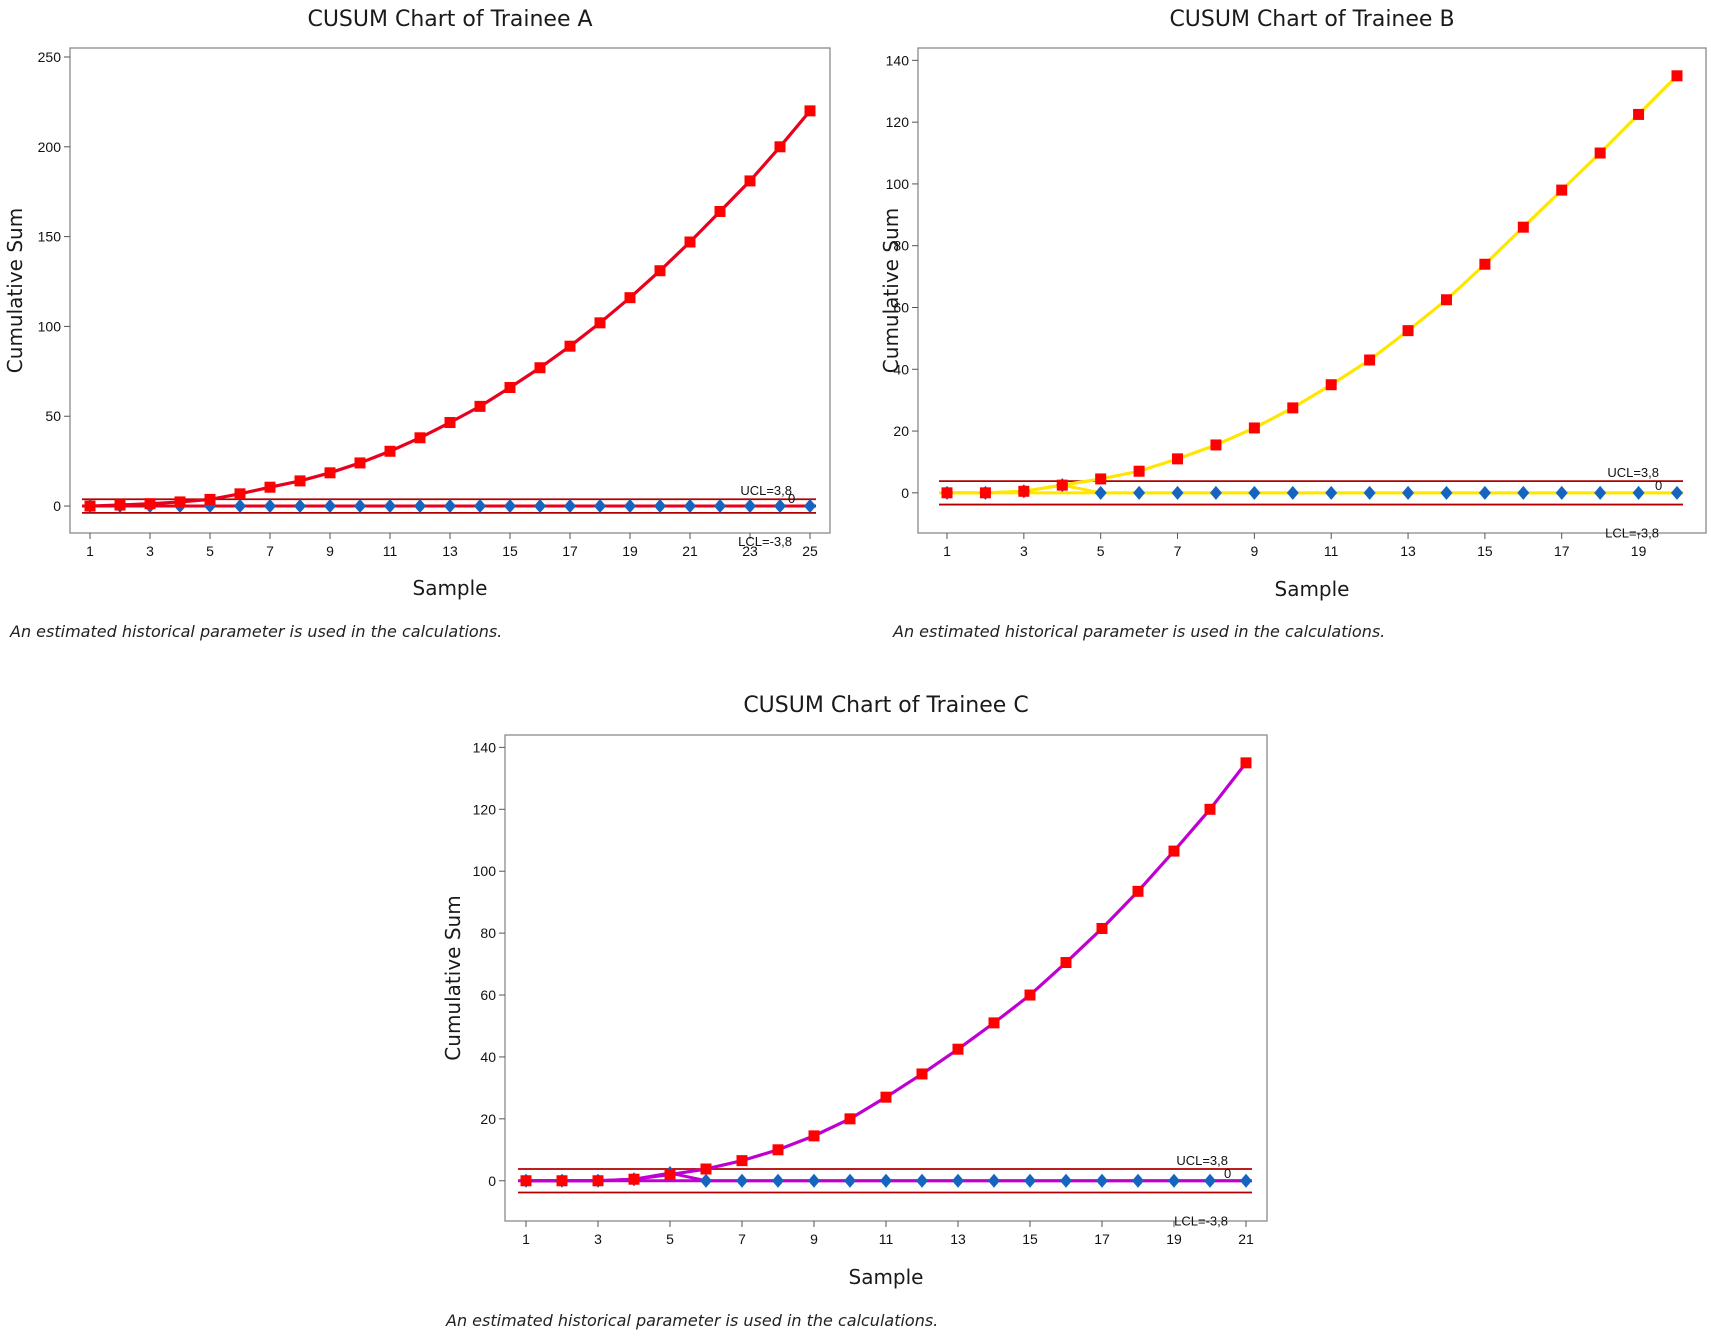 This screenshot has height=1338, width=1711. Describe the element at coordinates (50, 237) in the screenshot. I see `y-tick-label: 150` at that location.